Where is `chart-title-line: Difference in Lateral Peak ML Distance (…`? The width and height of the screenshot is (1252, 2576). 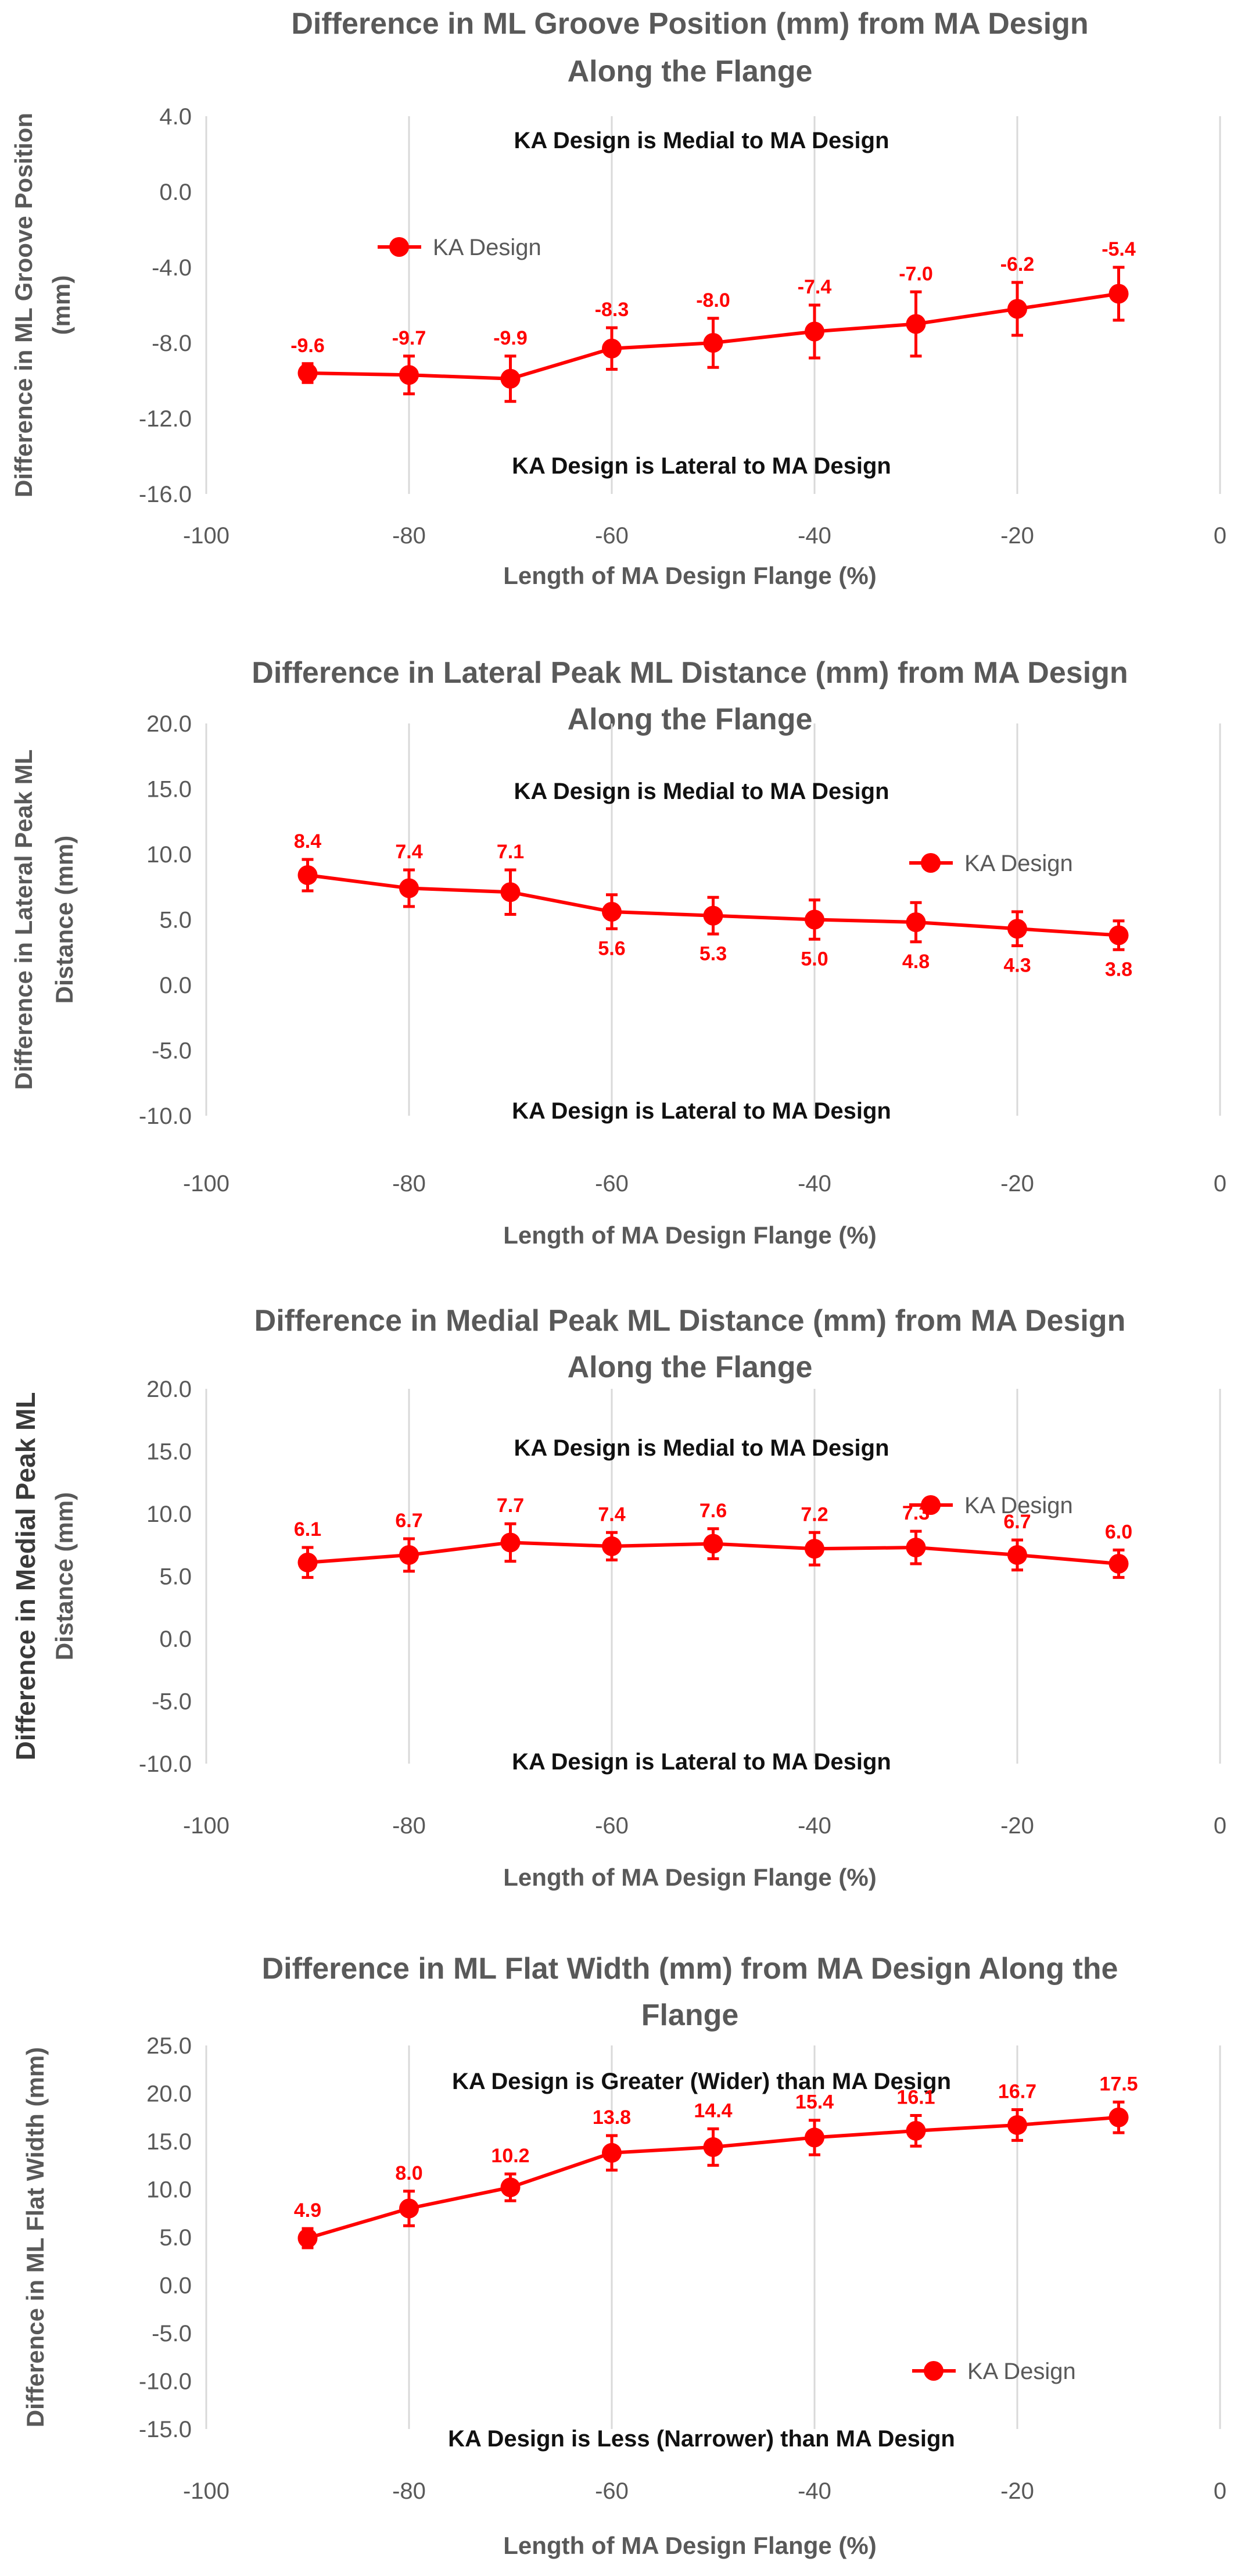
chart-title-line: Difference in Lateral Peak ML Distance (… is located at coordinates (690, 673).